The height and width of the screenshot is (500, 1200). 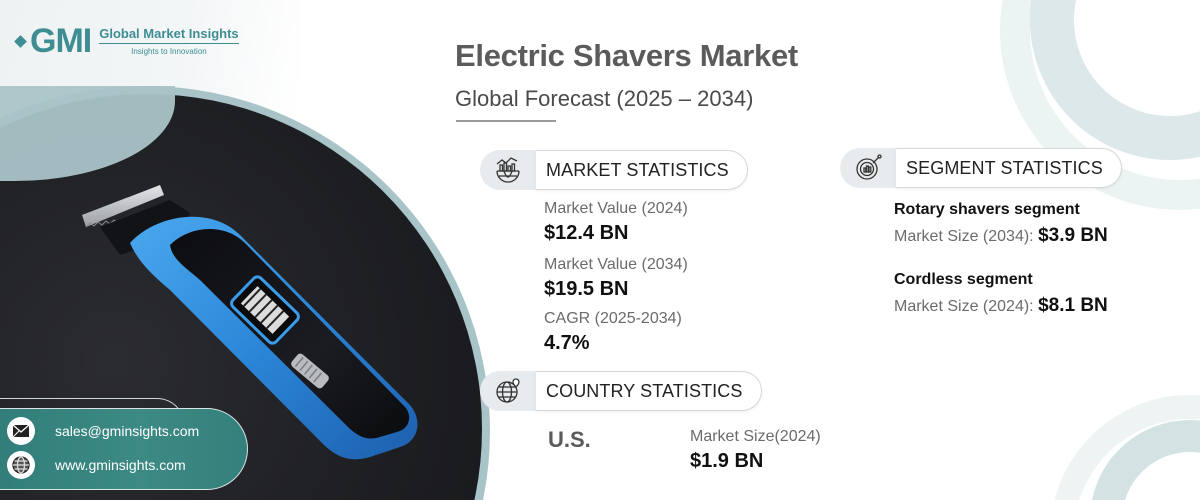 What do you see at coordinates (613, 318) in the screenshot?
I see `cagr-label: CAGR (2025-2034)` at bounding box center [613, 318].